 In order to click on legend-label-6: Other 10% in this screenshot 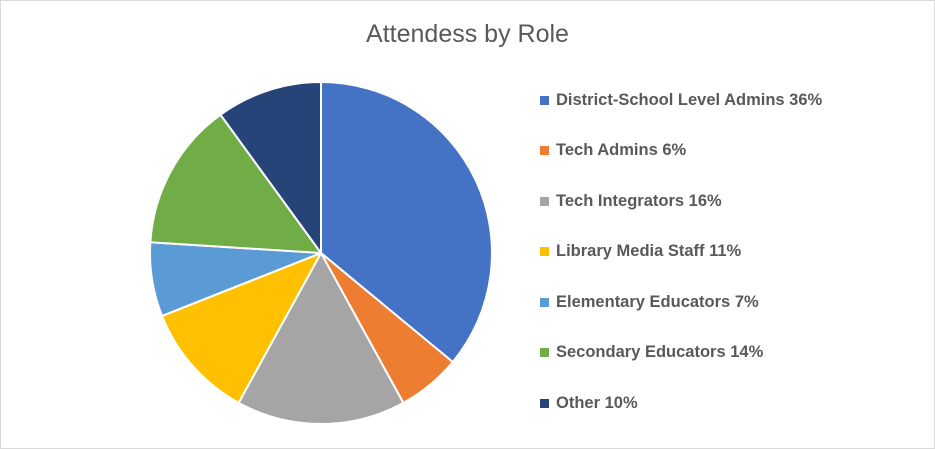, I will do `click(597, 402)`.